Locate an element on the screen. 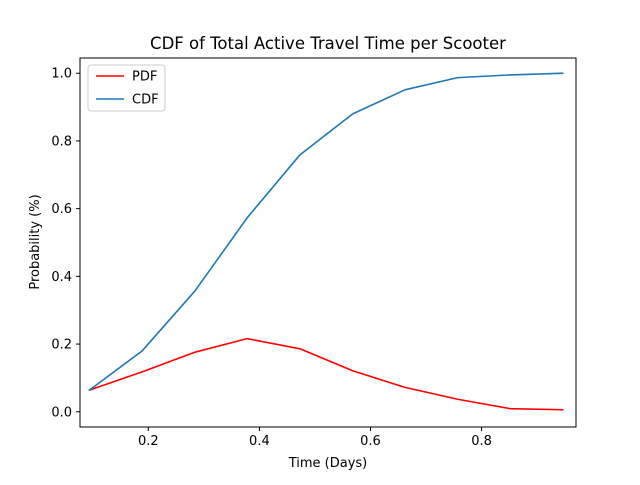 This screenshot has height=485, width=640. y-tick-label: 0.4 is located at coordinates (61, 277).